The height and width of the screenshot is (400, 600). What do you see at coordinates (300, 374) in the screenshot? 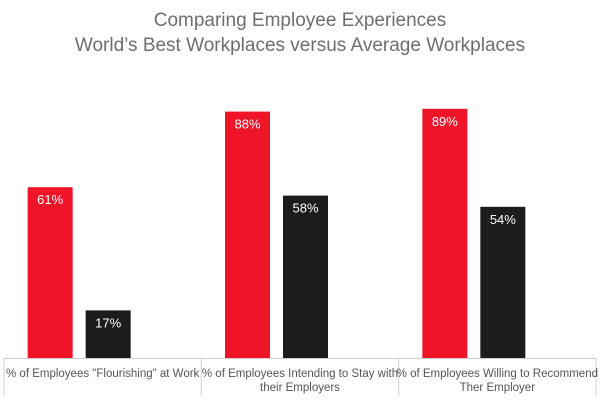
I see `category-label-1-line0: % of Employees Intending to Stay with` at bounding box center [300, 374].